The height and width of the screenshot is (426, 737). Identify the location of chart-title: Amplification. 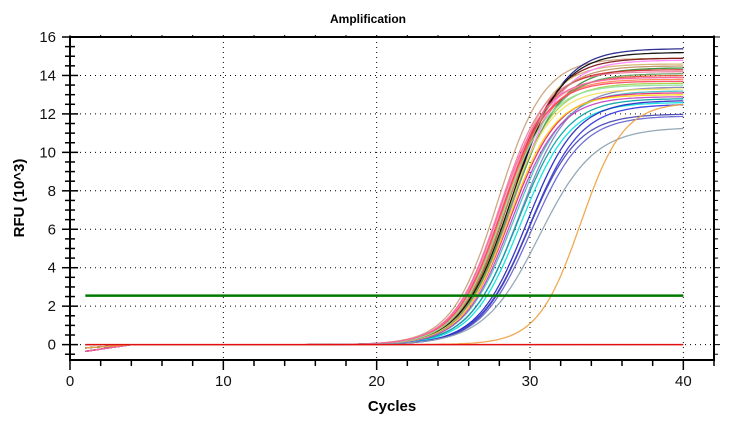
(368, 19).